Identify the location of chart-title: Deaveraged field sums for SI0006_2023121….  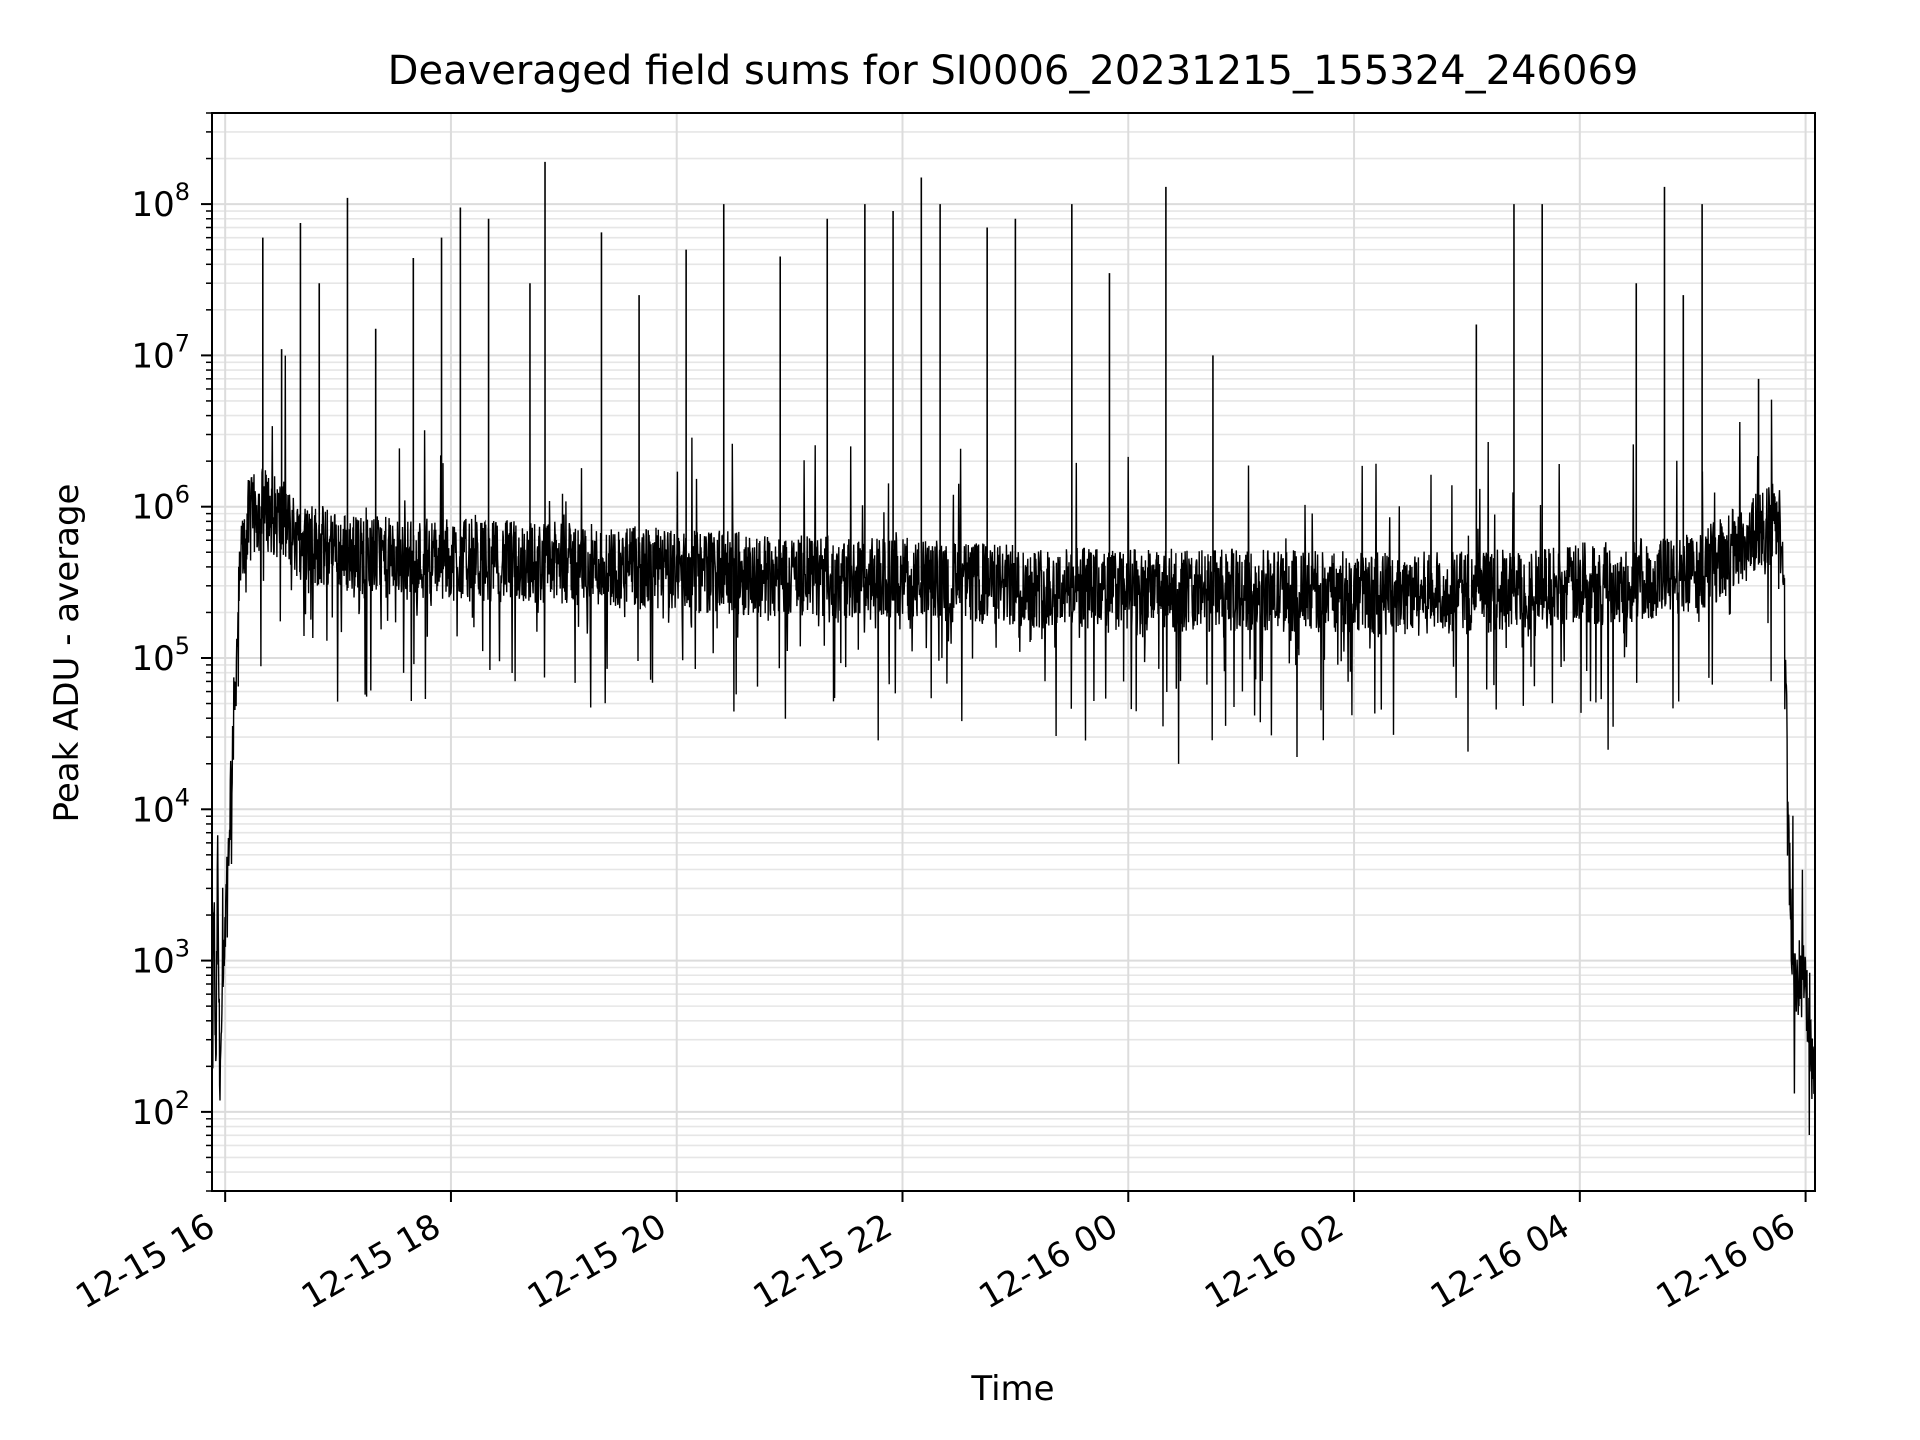
(1013, 71).